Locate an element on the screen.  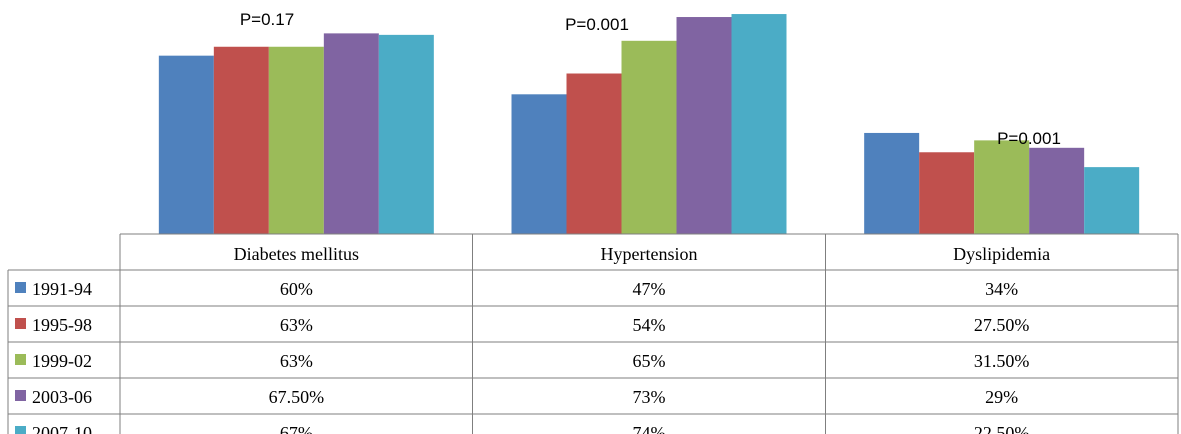
data-label: 67.50% is located at coordinates (297, 397).